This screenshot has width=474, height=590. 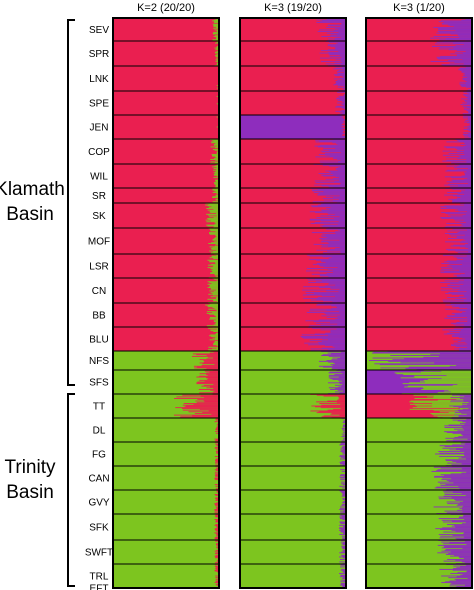 I want to click on population-bar-lnk, so click(x=419, y=78).